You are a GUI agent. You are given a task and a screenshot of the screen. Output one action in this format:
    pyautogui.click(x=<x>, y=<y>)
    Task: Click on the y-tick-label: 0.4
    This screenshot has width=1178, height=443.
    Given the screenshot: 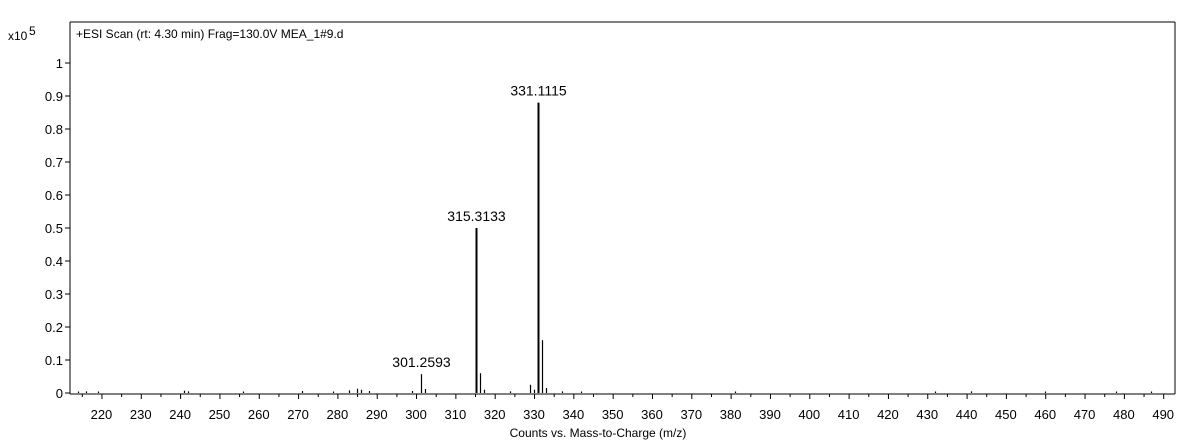 What is the action you would take?
    pyautogui.click(x=54, y=261)
    